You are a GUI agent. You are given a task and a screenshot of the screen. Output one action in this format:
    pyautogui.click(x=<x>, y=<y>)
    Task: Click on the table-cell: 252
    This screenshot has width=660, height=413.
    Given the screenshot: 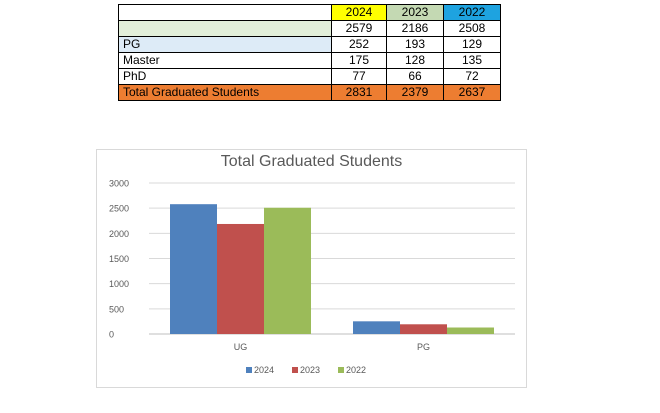 What is the action you would take?
    pyautogui.click(x=359, y=44)
    